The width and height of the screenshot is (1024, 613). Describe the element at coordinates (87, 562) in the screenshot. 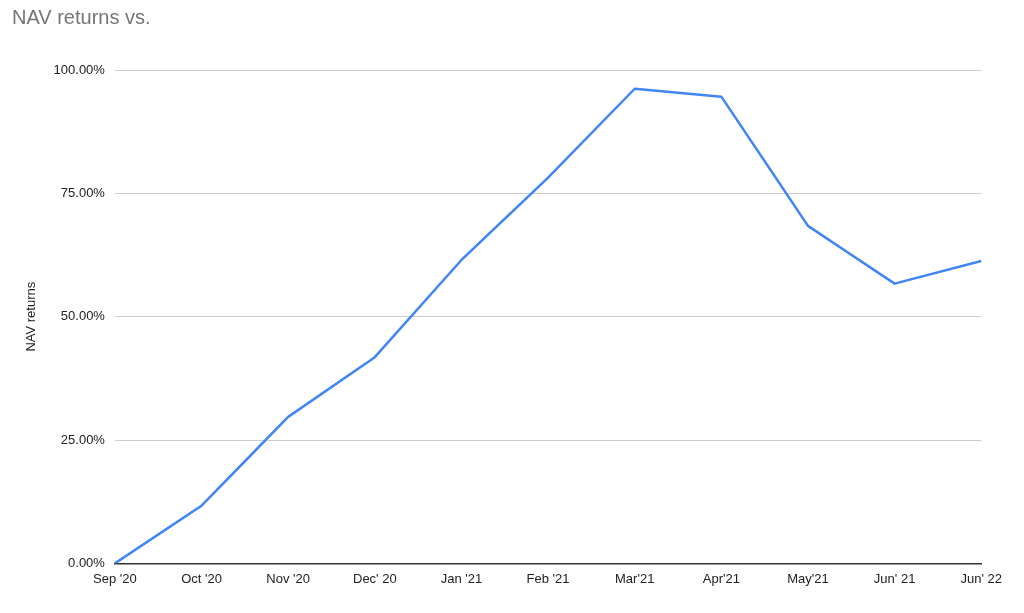

I see `y-tick-label: 0.00%` at that location.